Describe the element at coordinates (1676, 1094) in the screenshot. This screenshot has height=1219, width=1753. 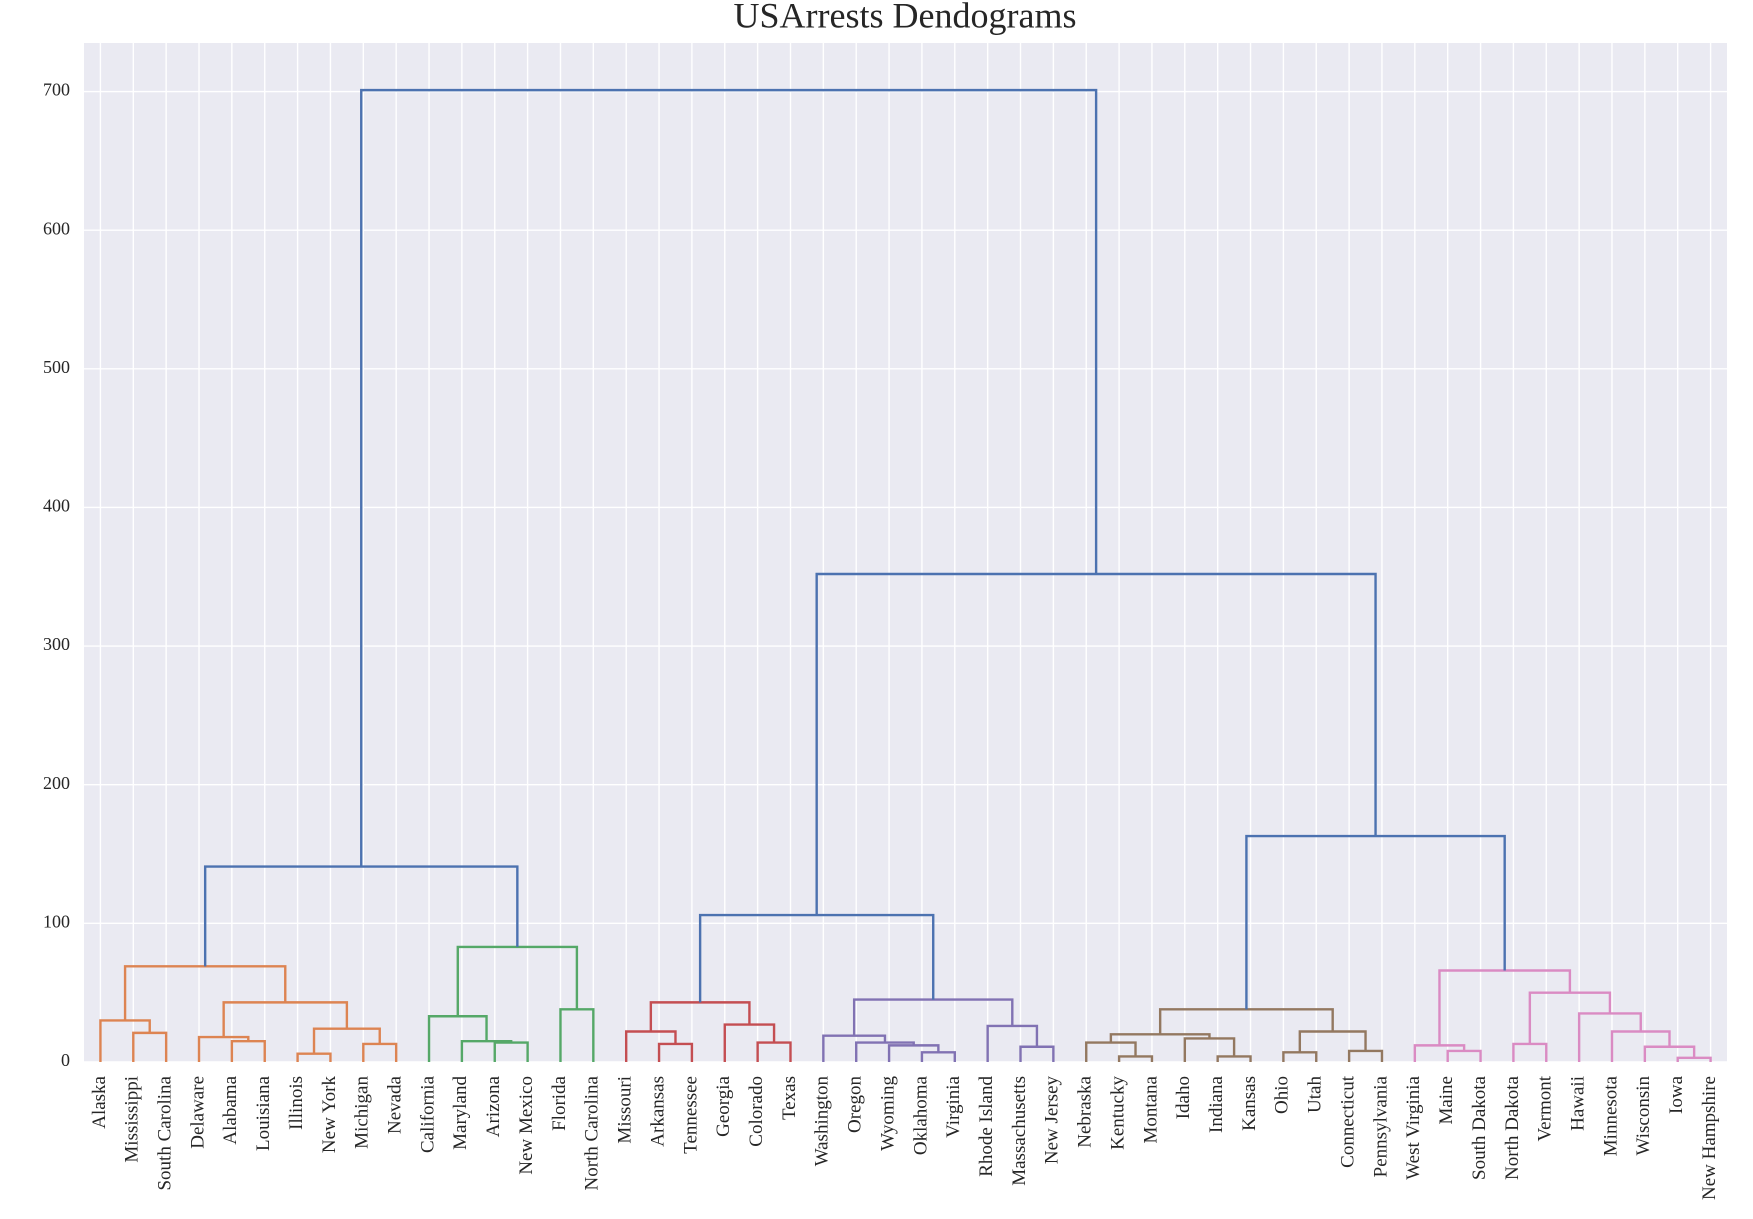
I see `leaf-label: Iowa` at that location.